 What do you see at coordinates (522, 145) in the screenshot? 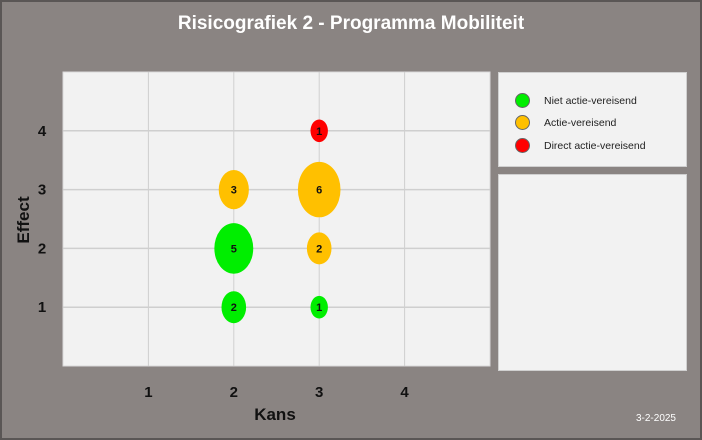
I see `legend-red-dot-icon` at bounding box center [522, 145].